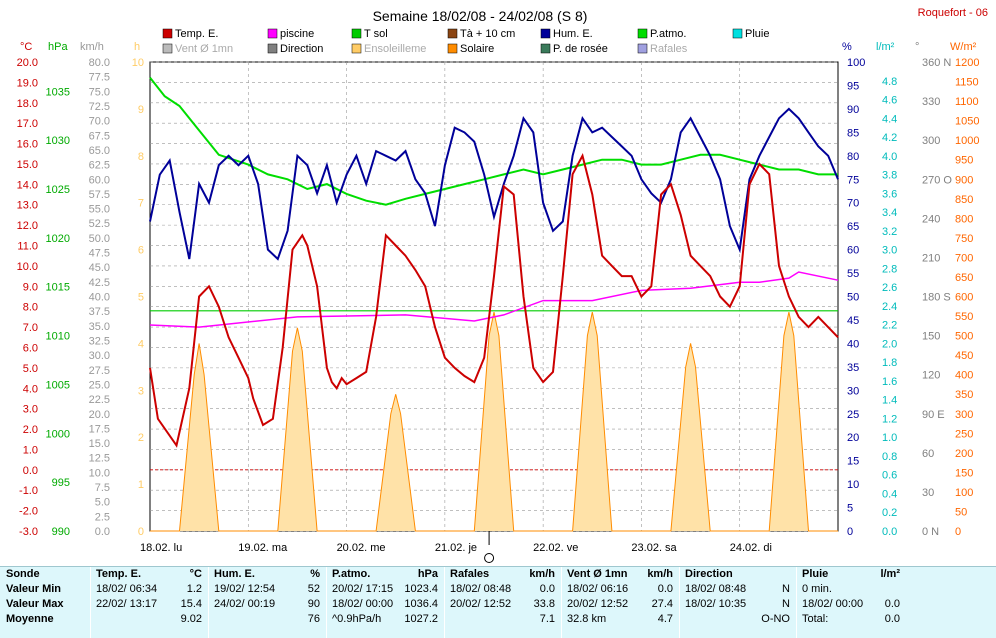 This screenshot has height=638, width=996. I want to click on humidity-axis-tick: 100, so click(856, 63).